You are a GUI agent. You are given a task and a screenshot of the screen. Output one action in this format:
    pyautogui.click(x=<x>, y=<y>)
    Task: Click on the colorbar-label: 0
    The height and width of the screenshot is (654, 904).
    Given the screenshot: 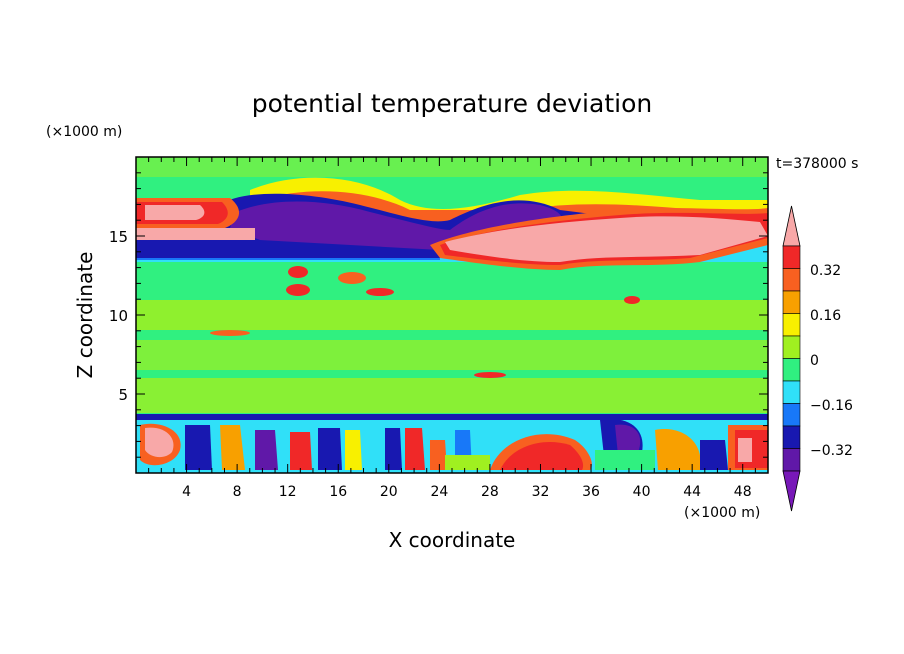 What is the action you would take?
    pyautogui.click(x=814, y=361)
    